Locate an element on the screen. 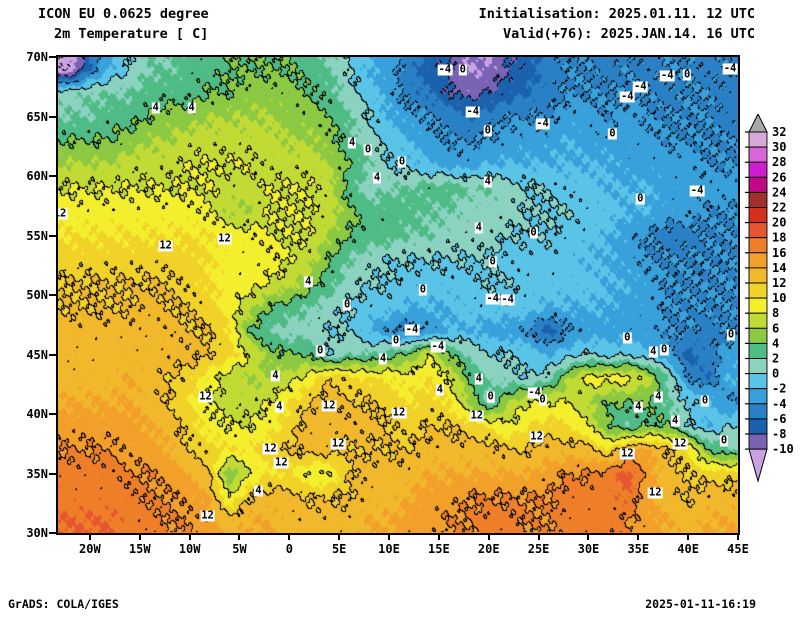 Image resolution: width=800 pixels, height=618 pixels. lat-tick-label: 40N is located at coordinates (37, 414).